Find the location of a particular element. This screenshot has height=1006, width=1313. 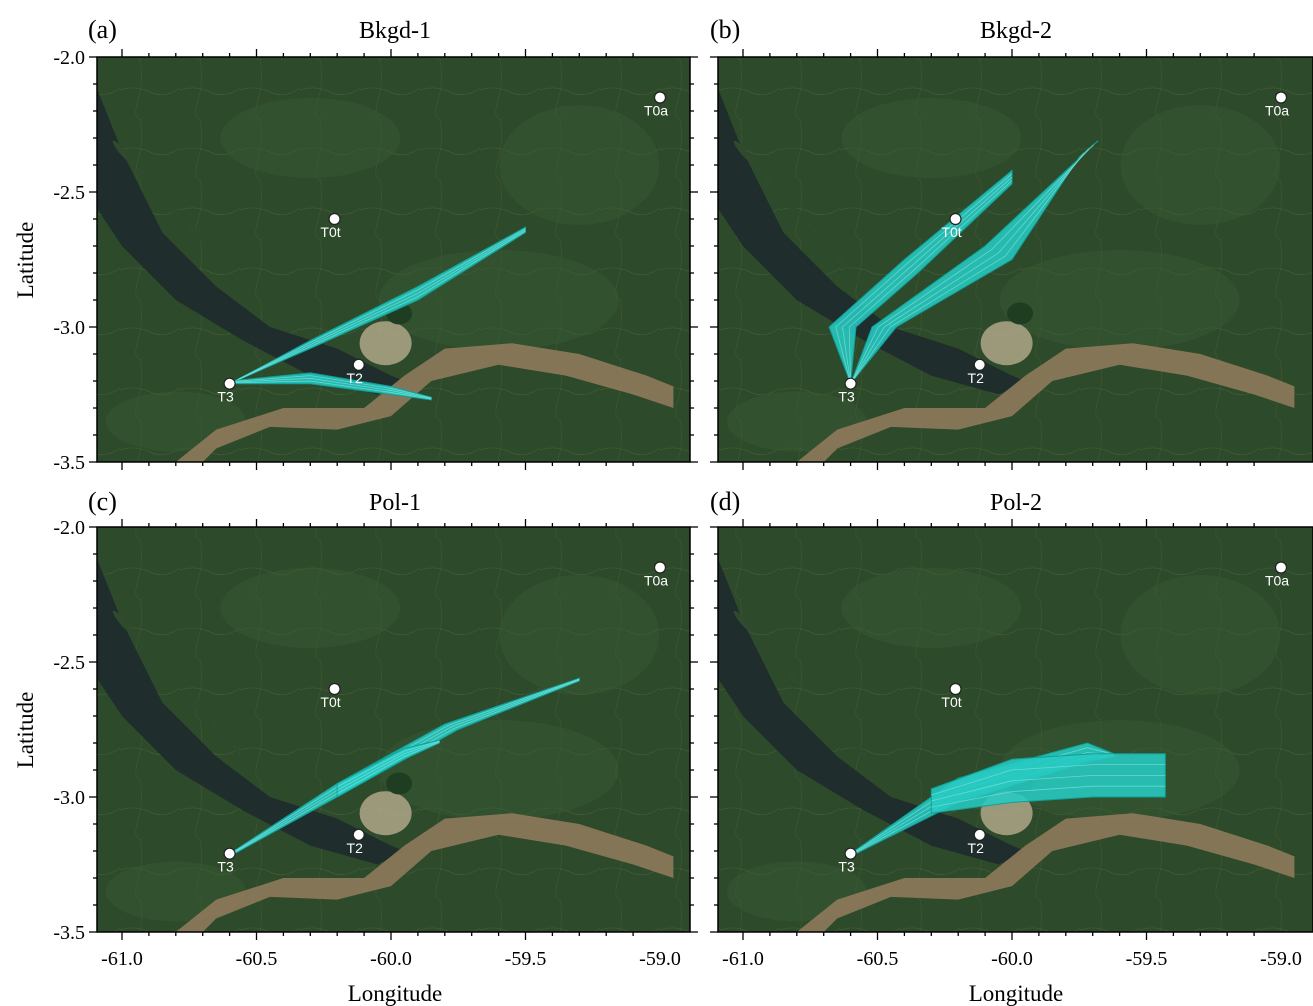

panel-letter: (d) is located at coordinates (725, 501).